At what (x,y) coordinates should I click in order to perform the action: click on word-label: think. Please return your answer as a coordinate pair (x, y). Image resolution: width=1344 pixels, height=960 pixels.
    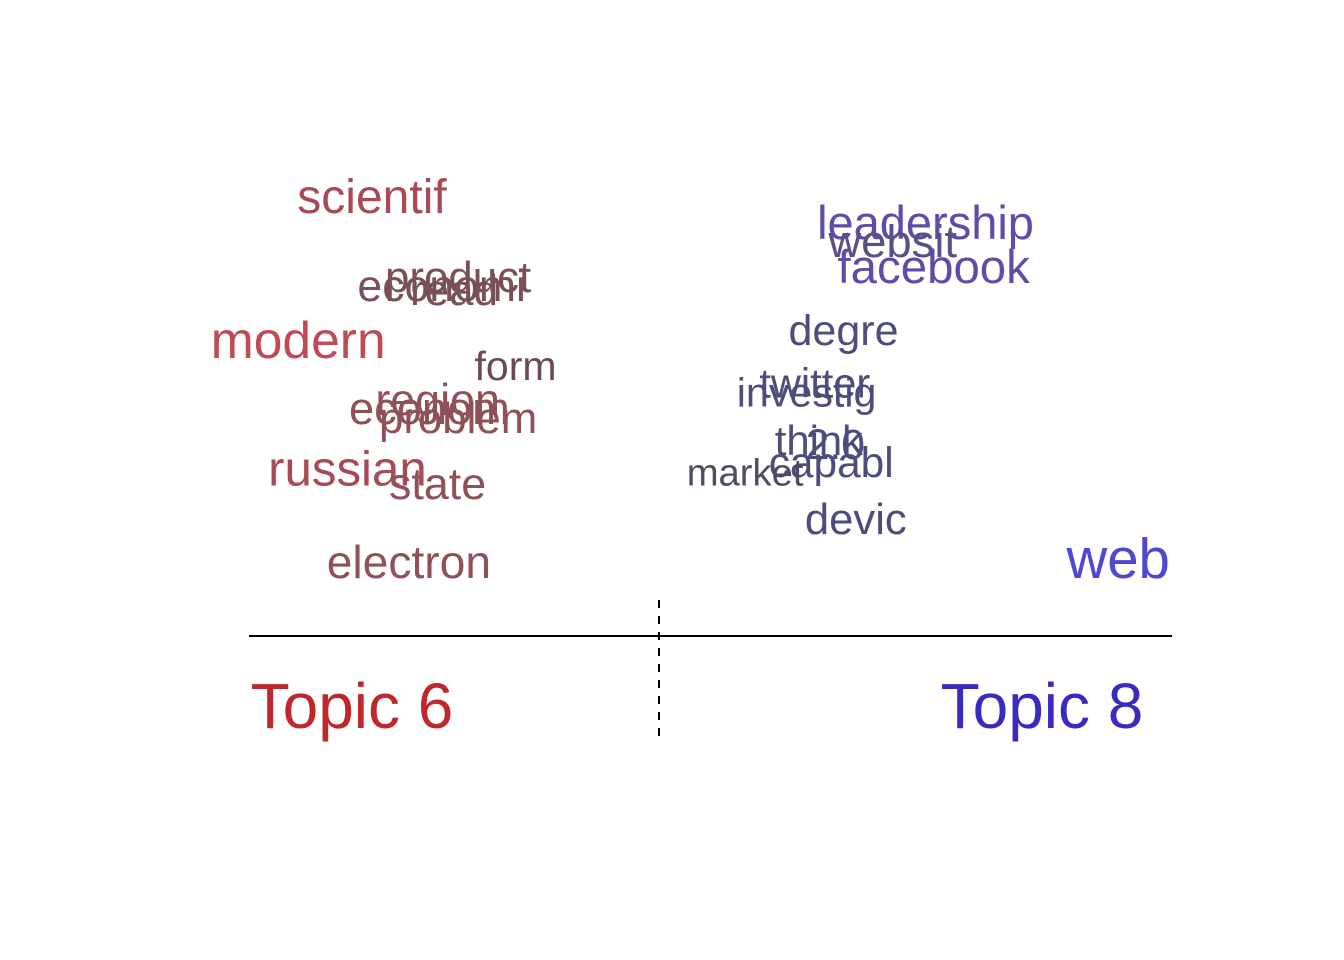
    Looking at the image, I should click on (819, 440).